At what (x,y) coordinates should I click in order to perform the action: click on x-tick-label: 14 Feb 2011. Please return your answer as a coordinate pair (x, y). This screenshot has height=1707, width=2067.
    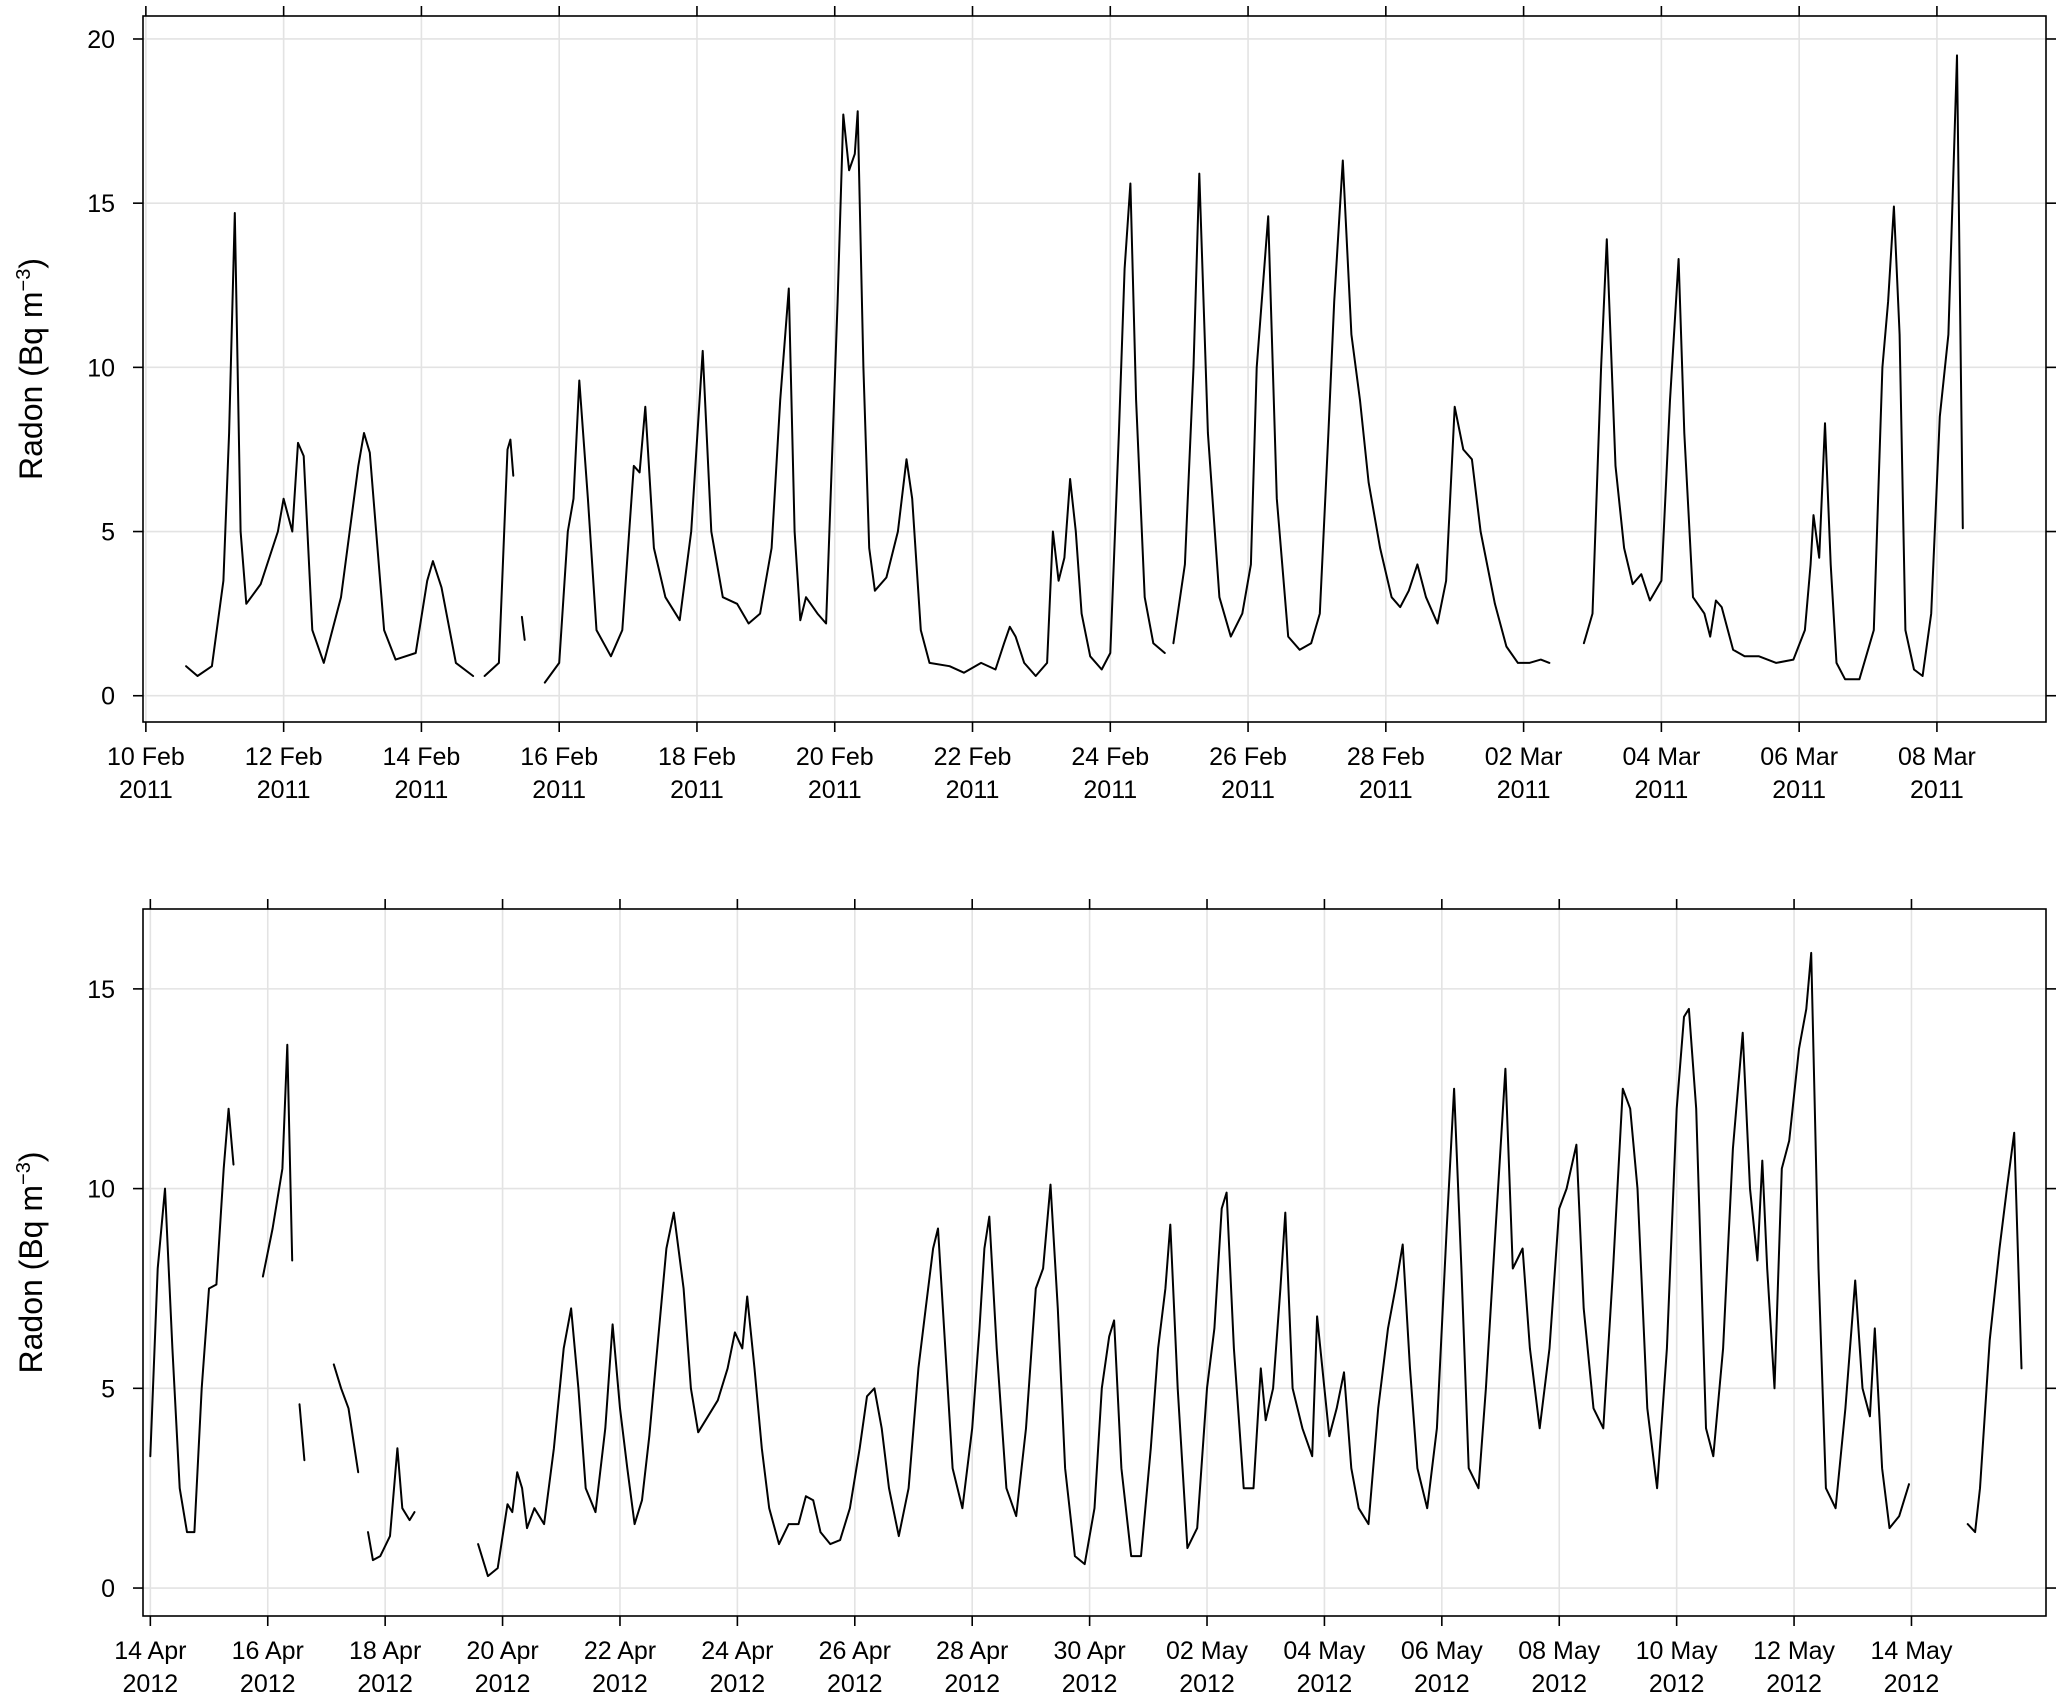
    Looking at the image, I should click on (421, 773).